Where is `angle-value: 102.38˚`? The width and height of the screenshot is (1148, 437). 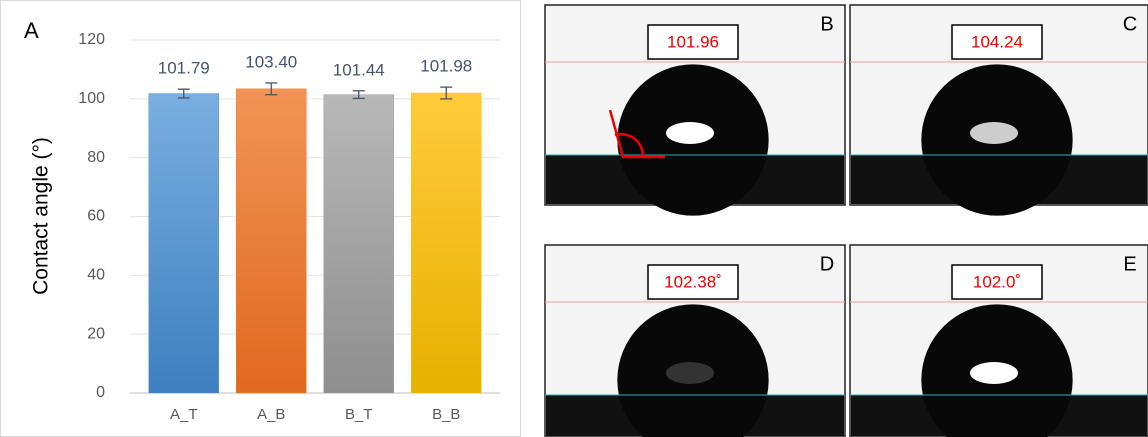
angle-value: 102.38˚ is located at coordinates (693, 281).